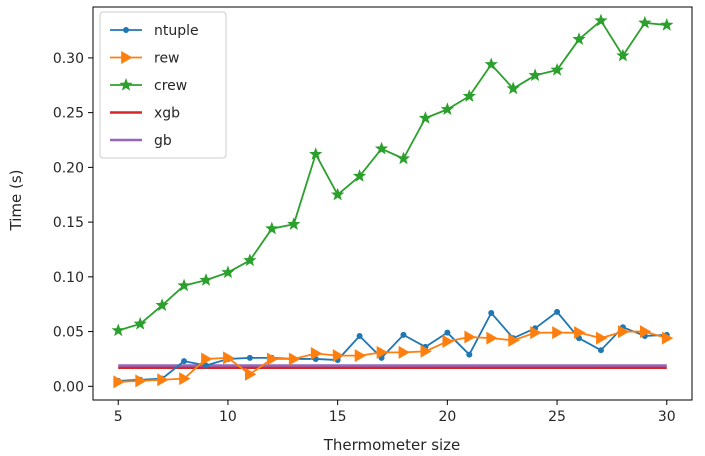  Describe the element at coordinates (228, 417) in the screenshot. I see `x-tick-label: 10` at that location.